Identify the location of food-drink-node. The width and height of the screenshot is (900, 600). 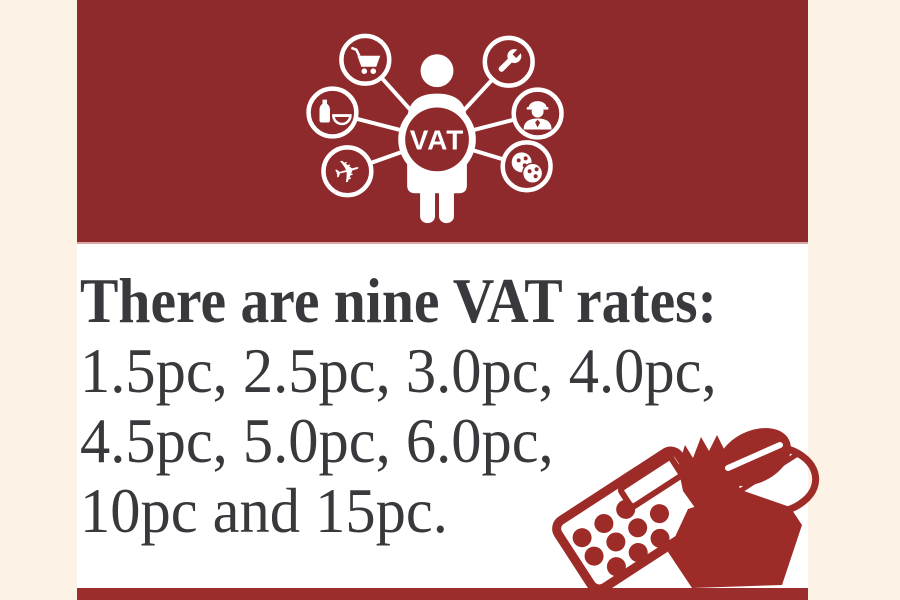
(332, 112).